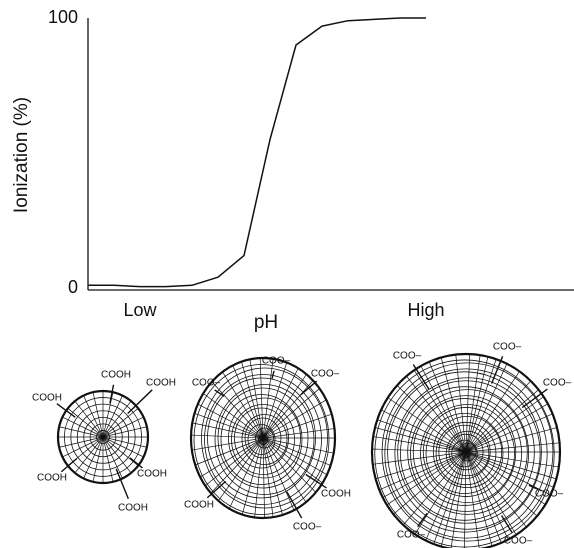 Image resolution: width=574 pixels, height=548 pixels. What do you see at coordinates (425, 310) in the screenshot?
I see `x-tick-label: High` at bounding box center [425, 310].